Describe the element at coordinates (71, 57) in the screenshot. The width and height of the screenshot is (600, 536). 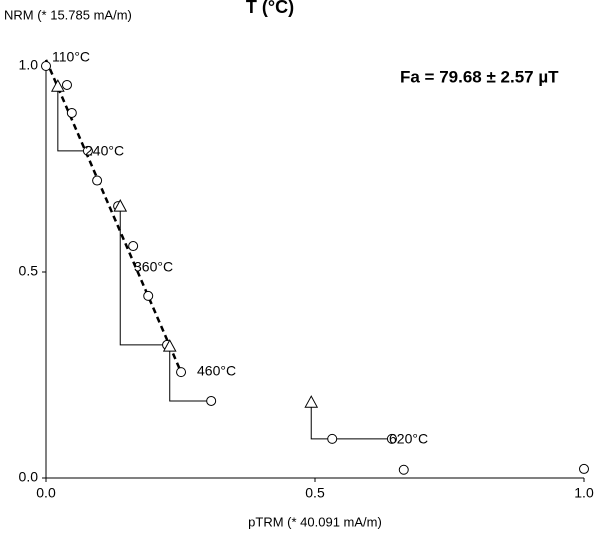
I see `temperature-label: 110°C` at that location.